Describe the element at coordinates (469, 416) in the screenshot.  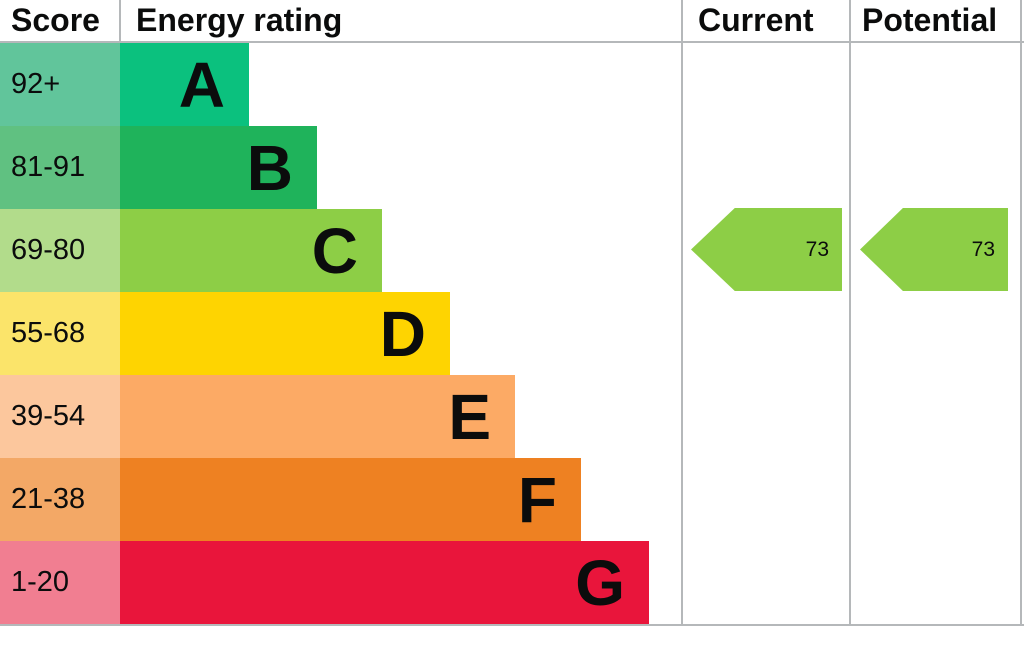
I see `band-letter-e: E` at that location.